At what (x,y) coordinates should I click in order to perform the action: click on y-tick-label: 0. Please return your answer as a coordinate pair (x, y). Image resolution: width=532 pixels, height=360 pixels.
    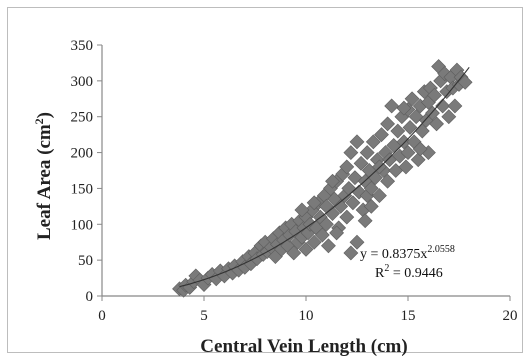
    Looking at the image, I should click on (90, 297).